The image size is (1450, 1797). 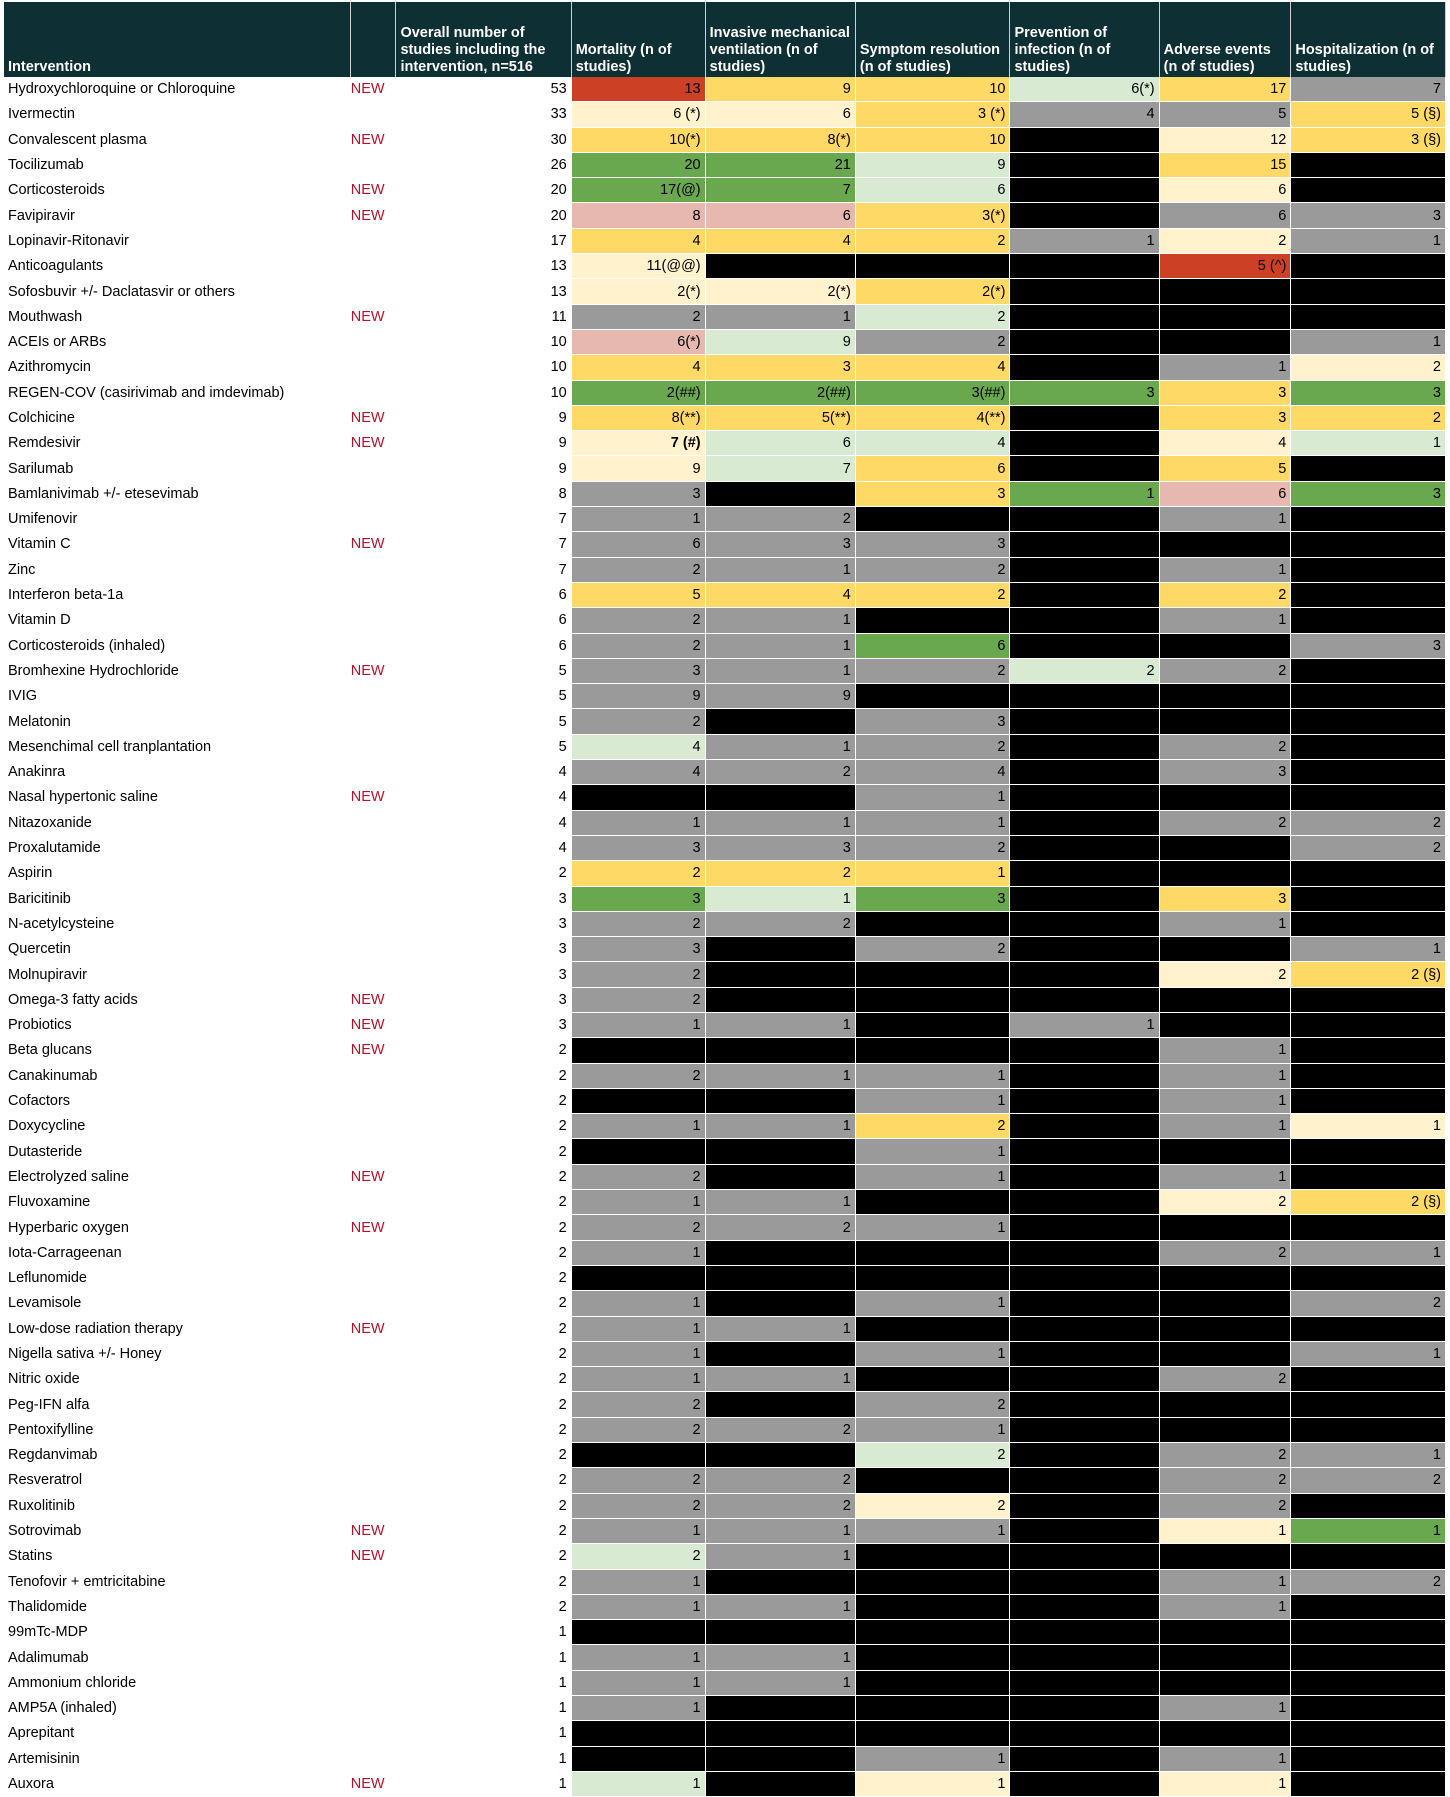 I want to click on intervention-name: Omega-3 fatty acids, so click(x=177, y=1000).